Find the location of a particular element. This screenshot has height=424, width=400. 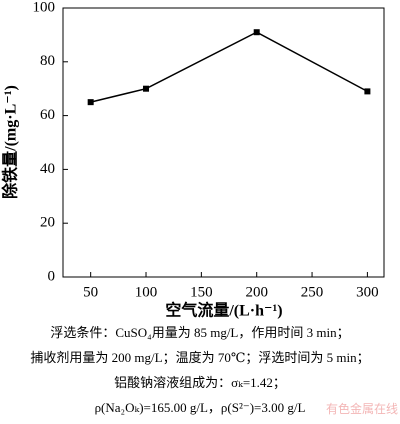

x-tick-label: 250 is located at coordinates (312, 292).